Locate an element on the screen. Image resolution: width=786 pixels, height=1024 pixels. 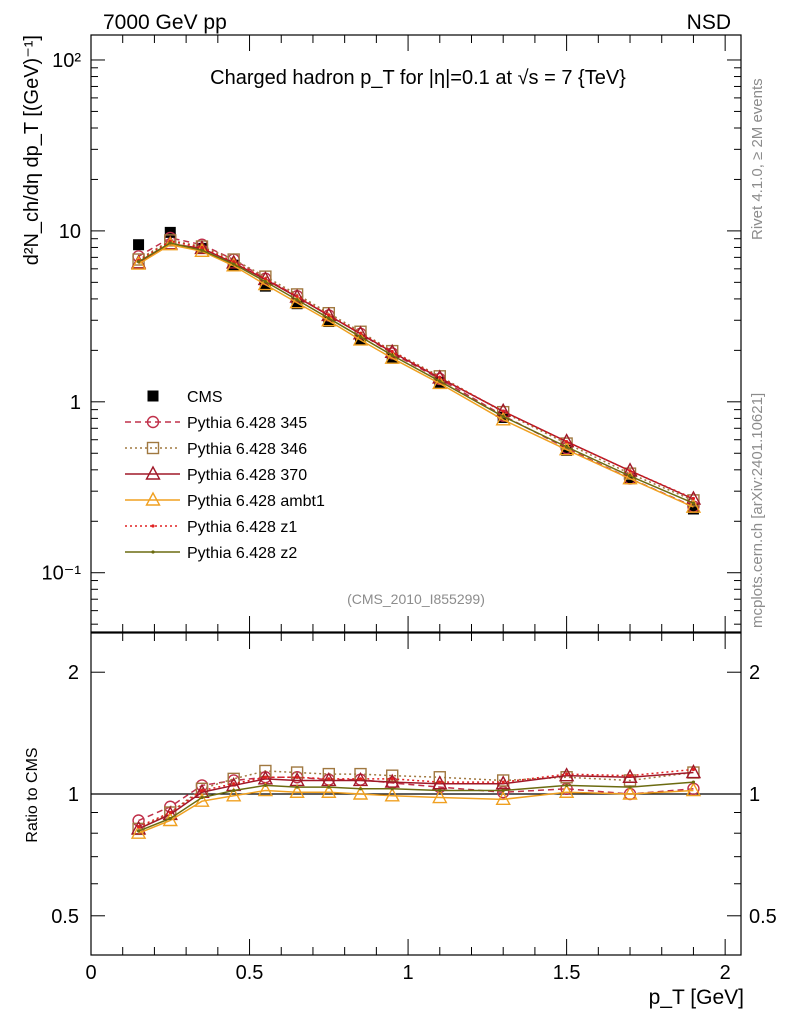
legend-label: Pythia 6.428 345 is located at coordinates (247, 423).